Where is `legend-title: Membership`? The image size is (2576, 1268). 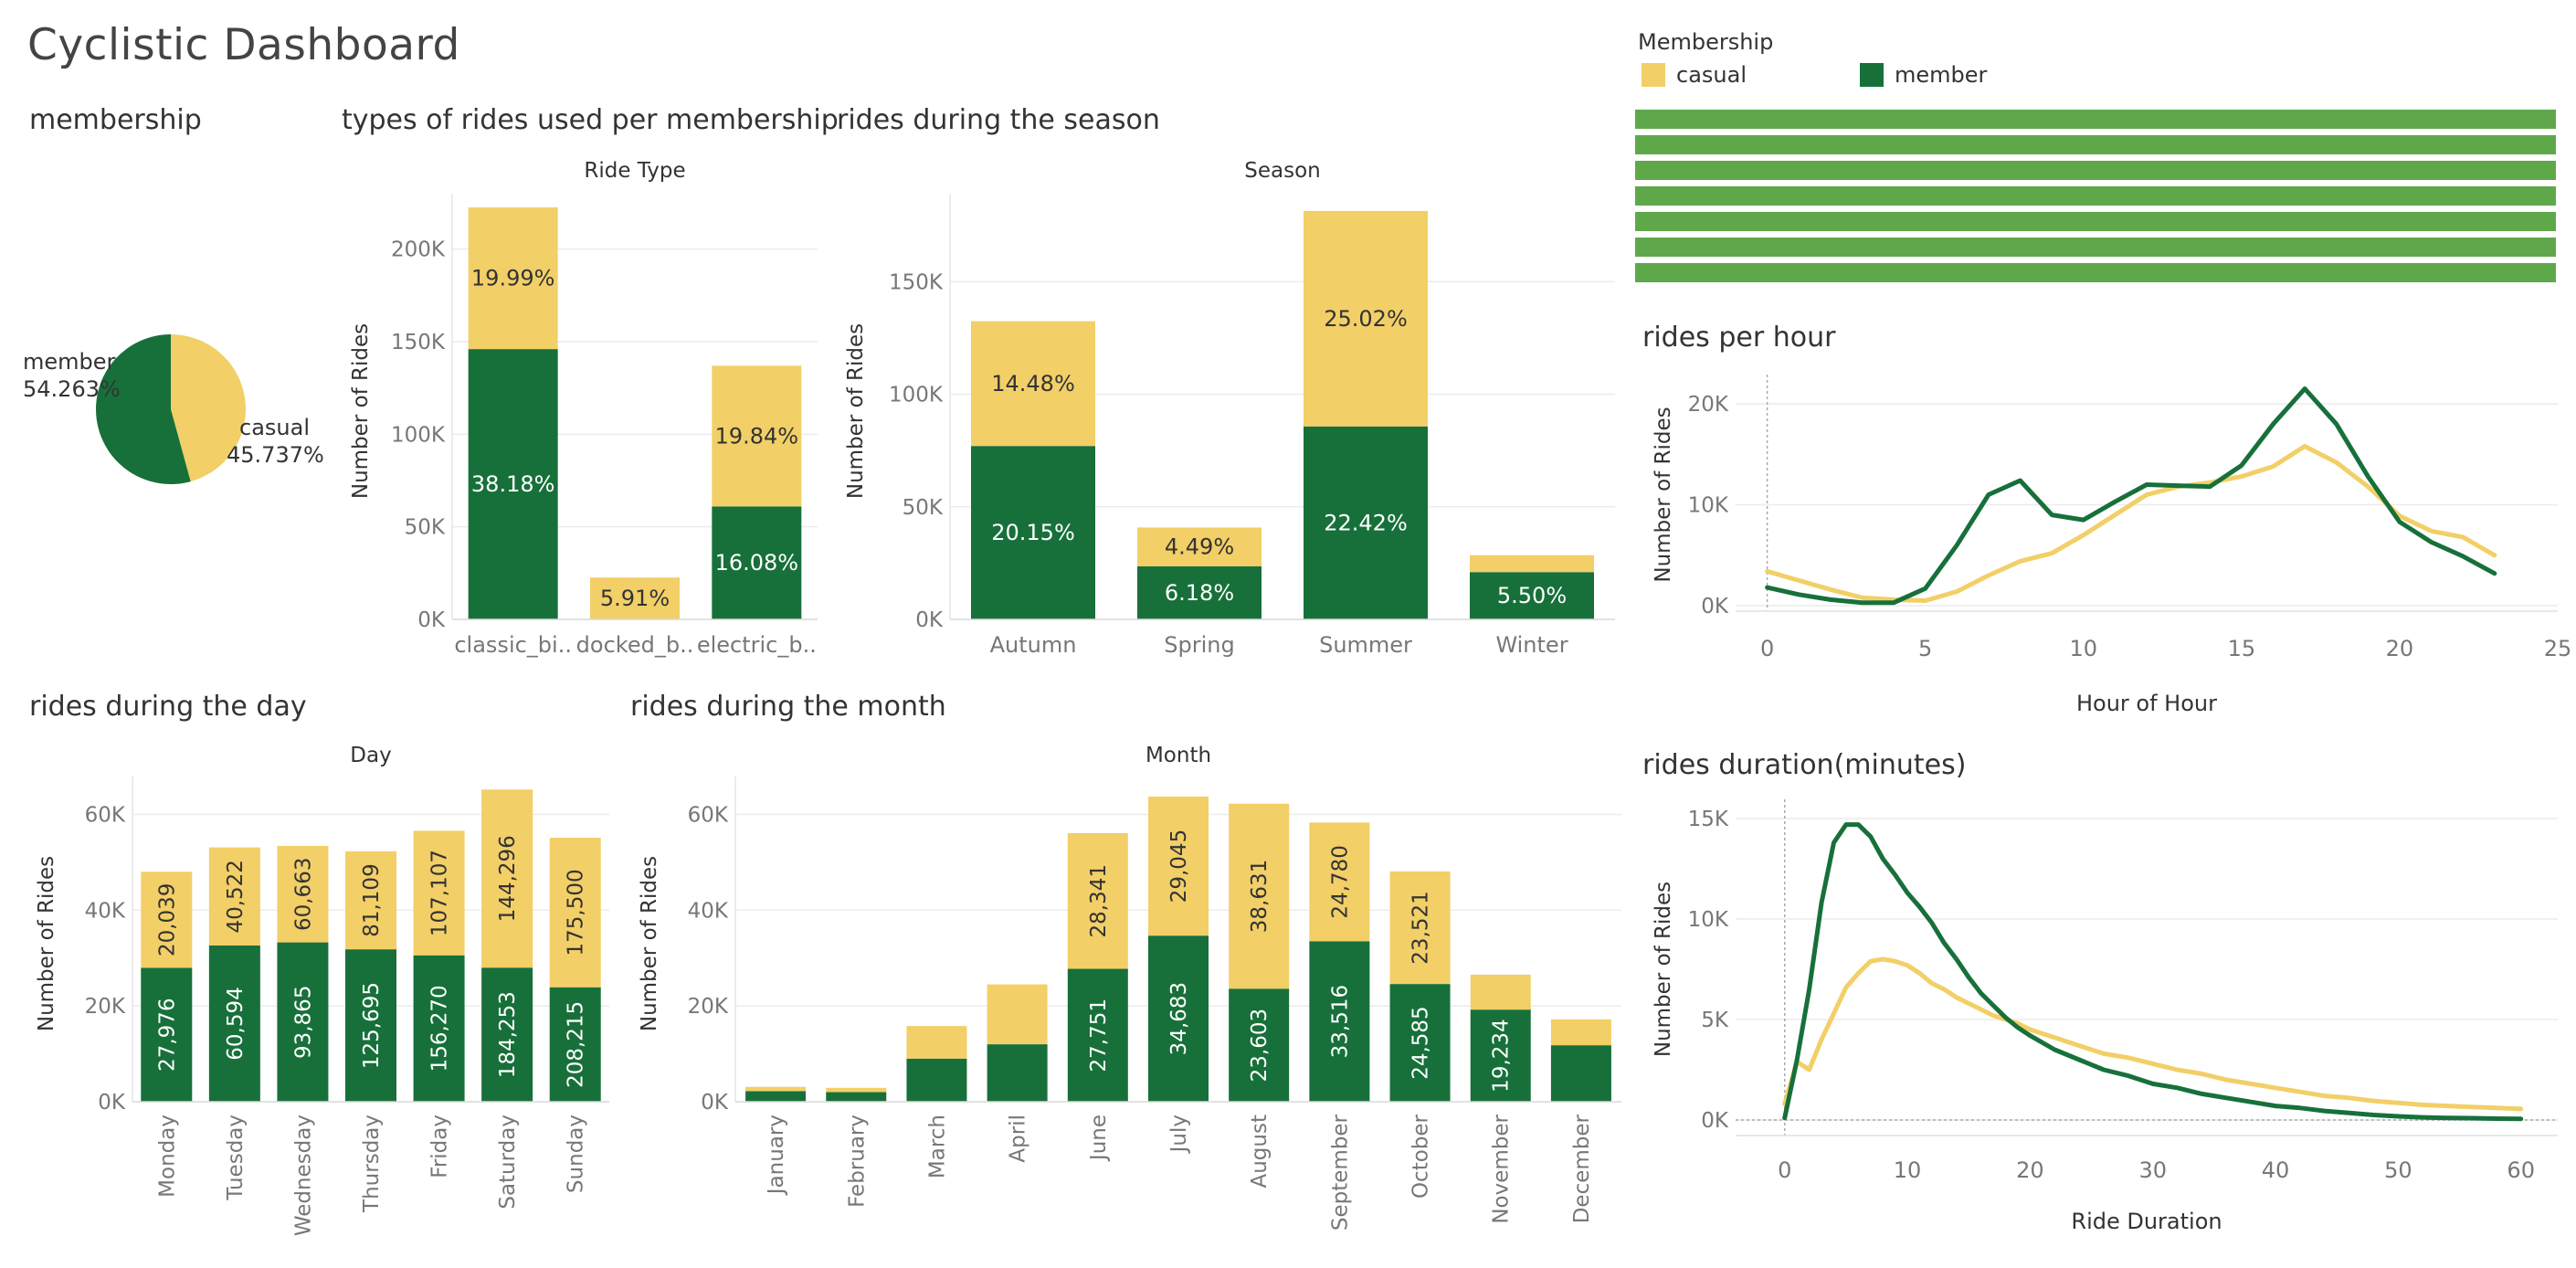 legend-title: Membership is located at coordinates (1706, 42).